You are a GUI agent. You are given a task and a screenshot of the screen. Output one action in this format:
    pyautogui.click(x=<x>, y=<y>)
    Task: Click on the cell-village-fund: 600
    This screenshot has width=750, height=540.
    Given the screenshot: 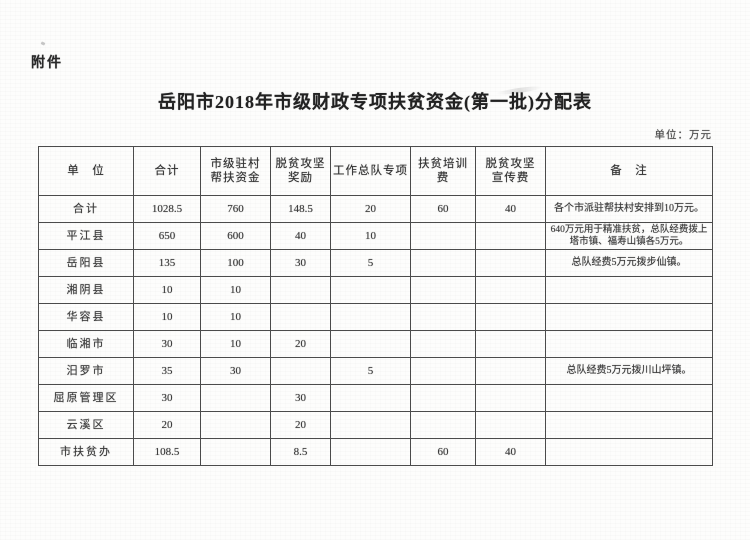 What is the action you would take?
    pyautogui.click(x=235, y=236)
    